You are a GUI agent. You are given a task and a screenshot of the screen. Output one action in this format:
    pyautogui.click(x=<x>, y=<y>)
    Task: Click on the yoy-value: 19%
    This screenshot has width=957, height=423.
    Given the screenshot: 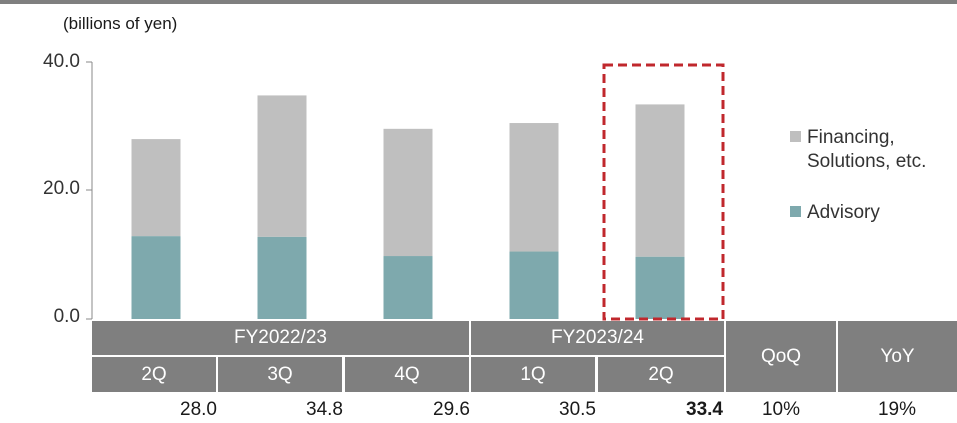 What is the action you would take?
    pyautogui.click(x=897, y=409)
    